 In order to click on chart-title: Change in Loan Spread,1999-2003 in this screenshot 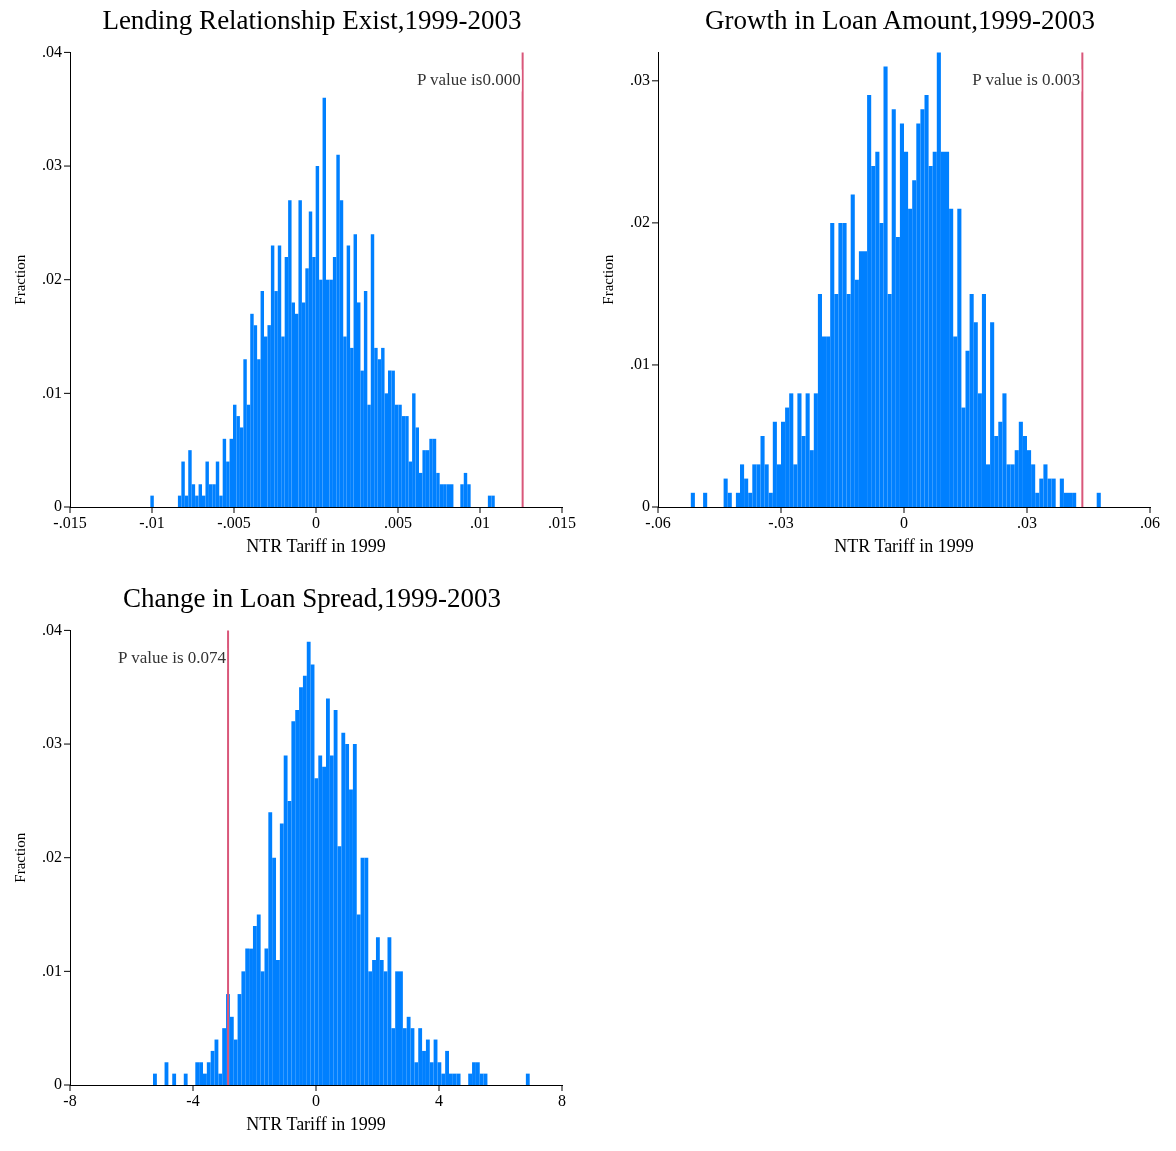, I will do `click(312, 598)`.